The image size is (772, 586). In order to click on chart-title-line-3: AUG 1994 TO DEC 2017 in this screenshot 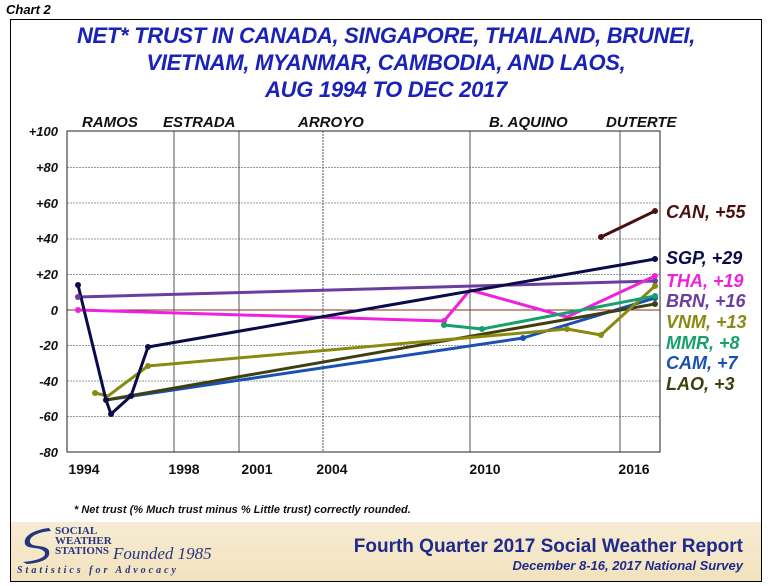, I will do `click(386, 89)`.